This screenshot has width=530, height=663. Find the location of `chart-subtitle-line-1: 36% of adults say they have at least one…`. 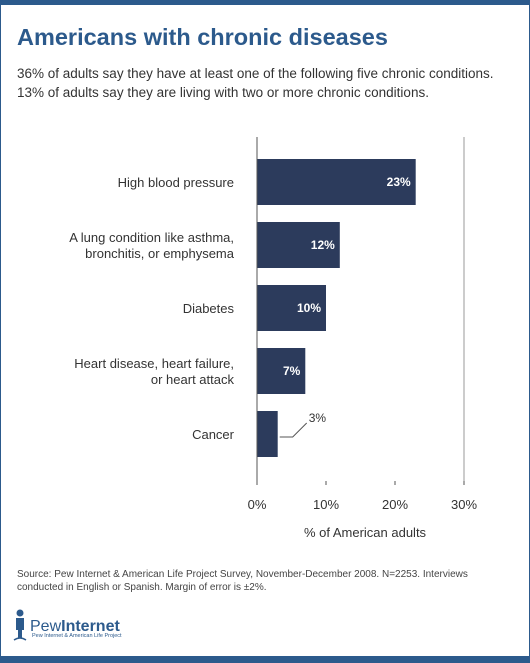

chart-subtitle-line-1: 36% of adults say they have at least one… is located at coordinates (255, 73).